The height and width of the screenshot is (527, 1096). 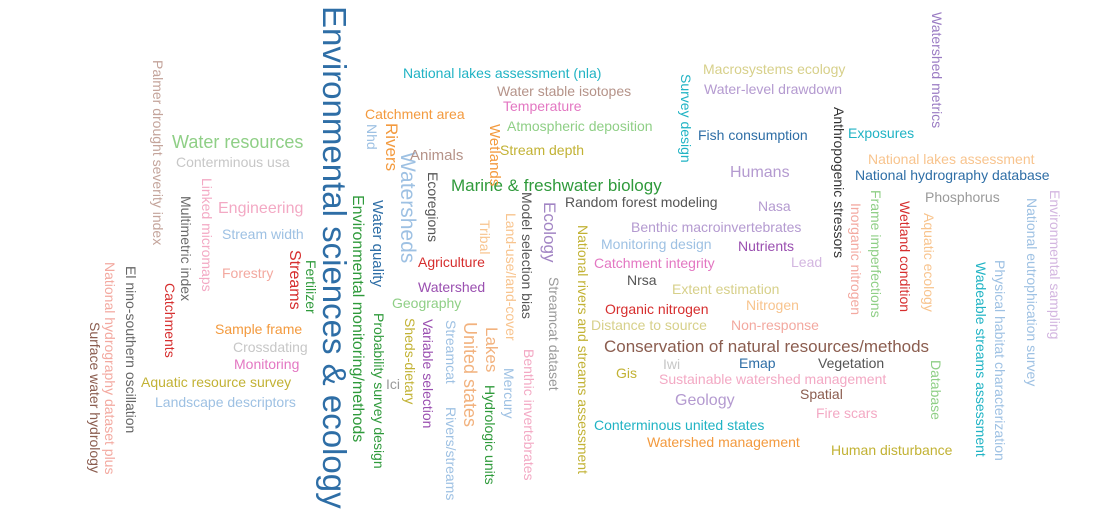 I want to click on word-stream-depth: Stream depth, so click(x=542, y=150).